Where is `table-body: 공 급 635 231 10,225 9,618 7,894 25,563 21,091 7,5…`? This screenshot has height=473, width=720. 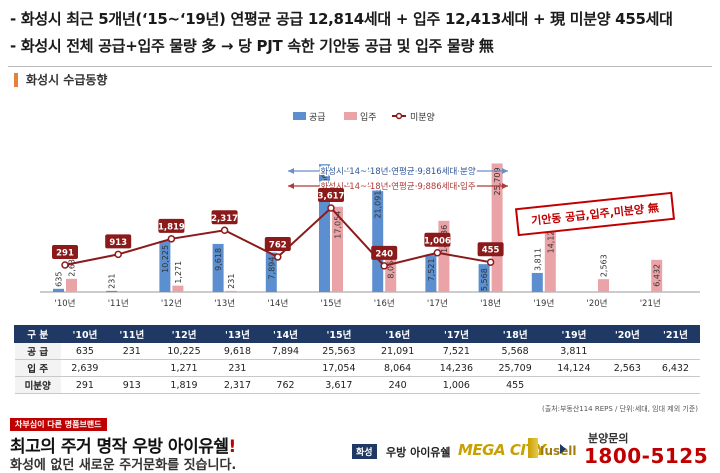 table-body: 공 급 635 231 10,225 9,618 7,894 25,563 21,091 7,5… is located at coordinates (357, 368).